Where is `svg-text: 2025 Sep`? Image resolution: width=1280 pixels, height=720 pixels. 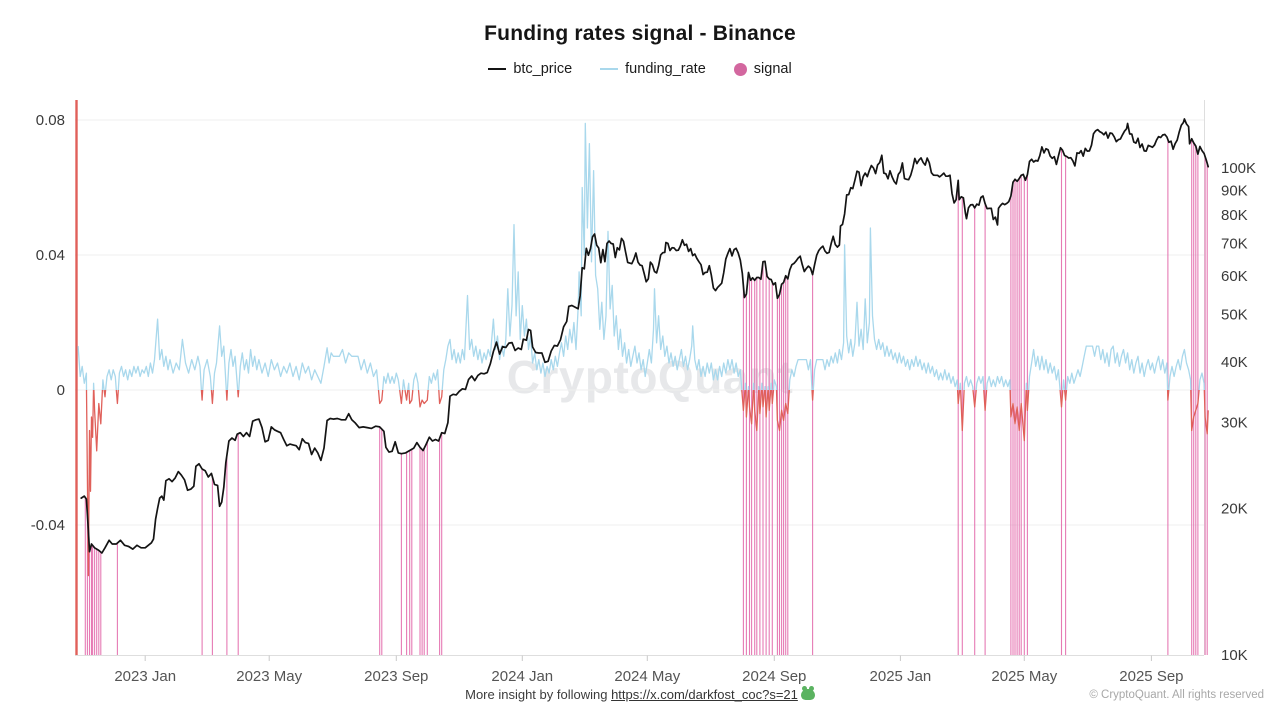
svg-text: 2025 Sep is located at coordinates (1151, 676).